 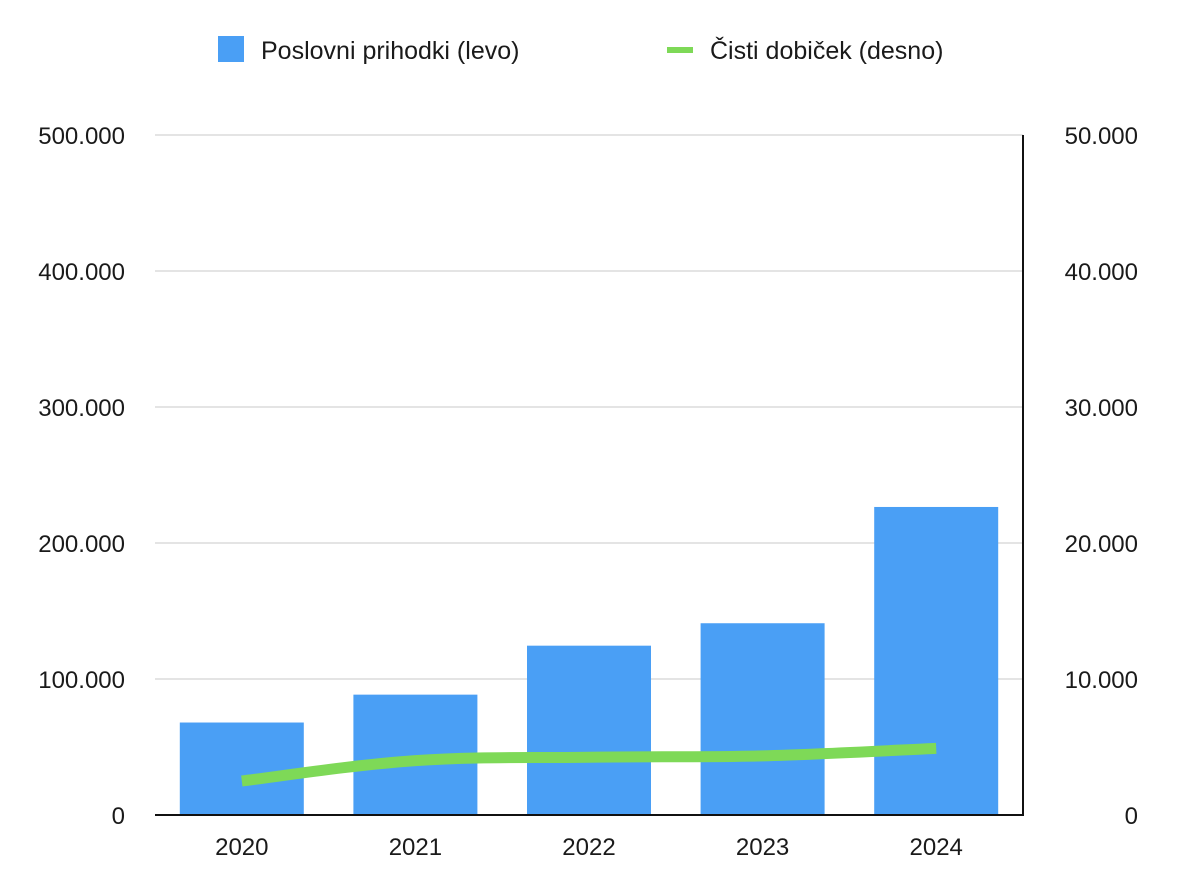 I want to click on bar-2020, so click(x=241, y=768).